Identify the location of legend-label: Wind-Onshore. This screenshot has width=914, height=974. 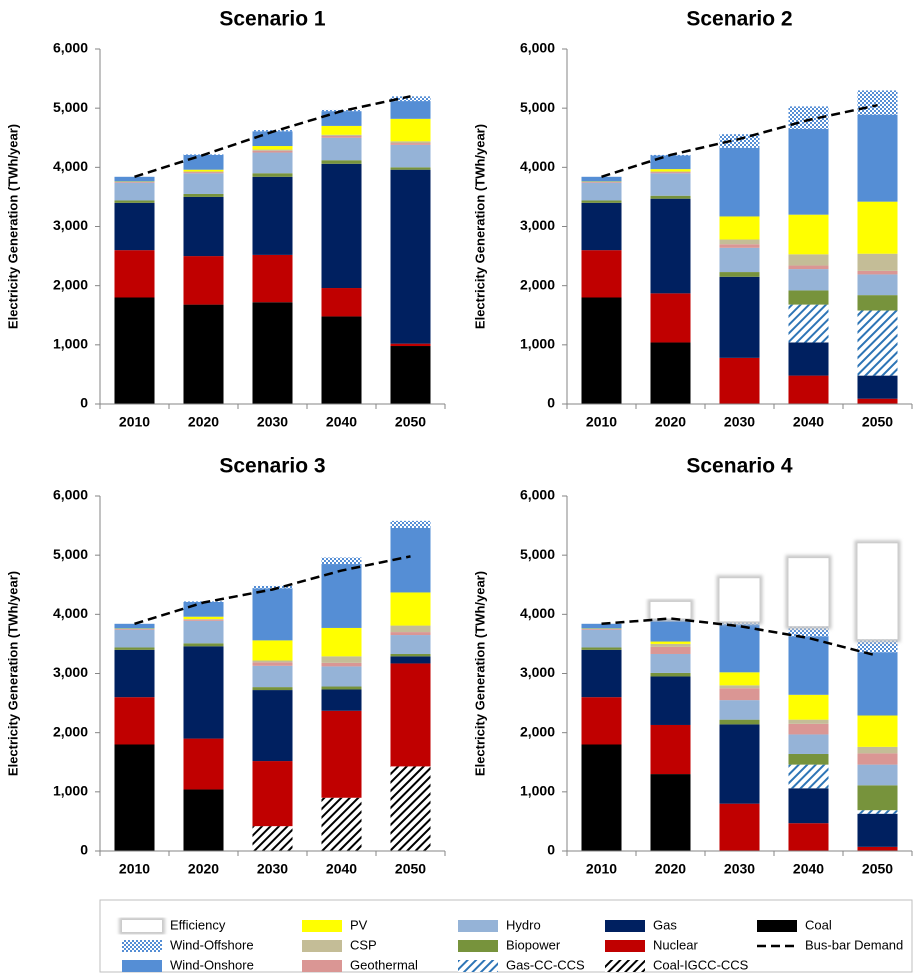
(212, 964).